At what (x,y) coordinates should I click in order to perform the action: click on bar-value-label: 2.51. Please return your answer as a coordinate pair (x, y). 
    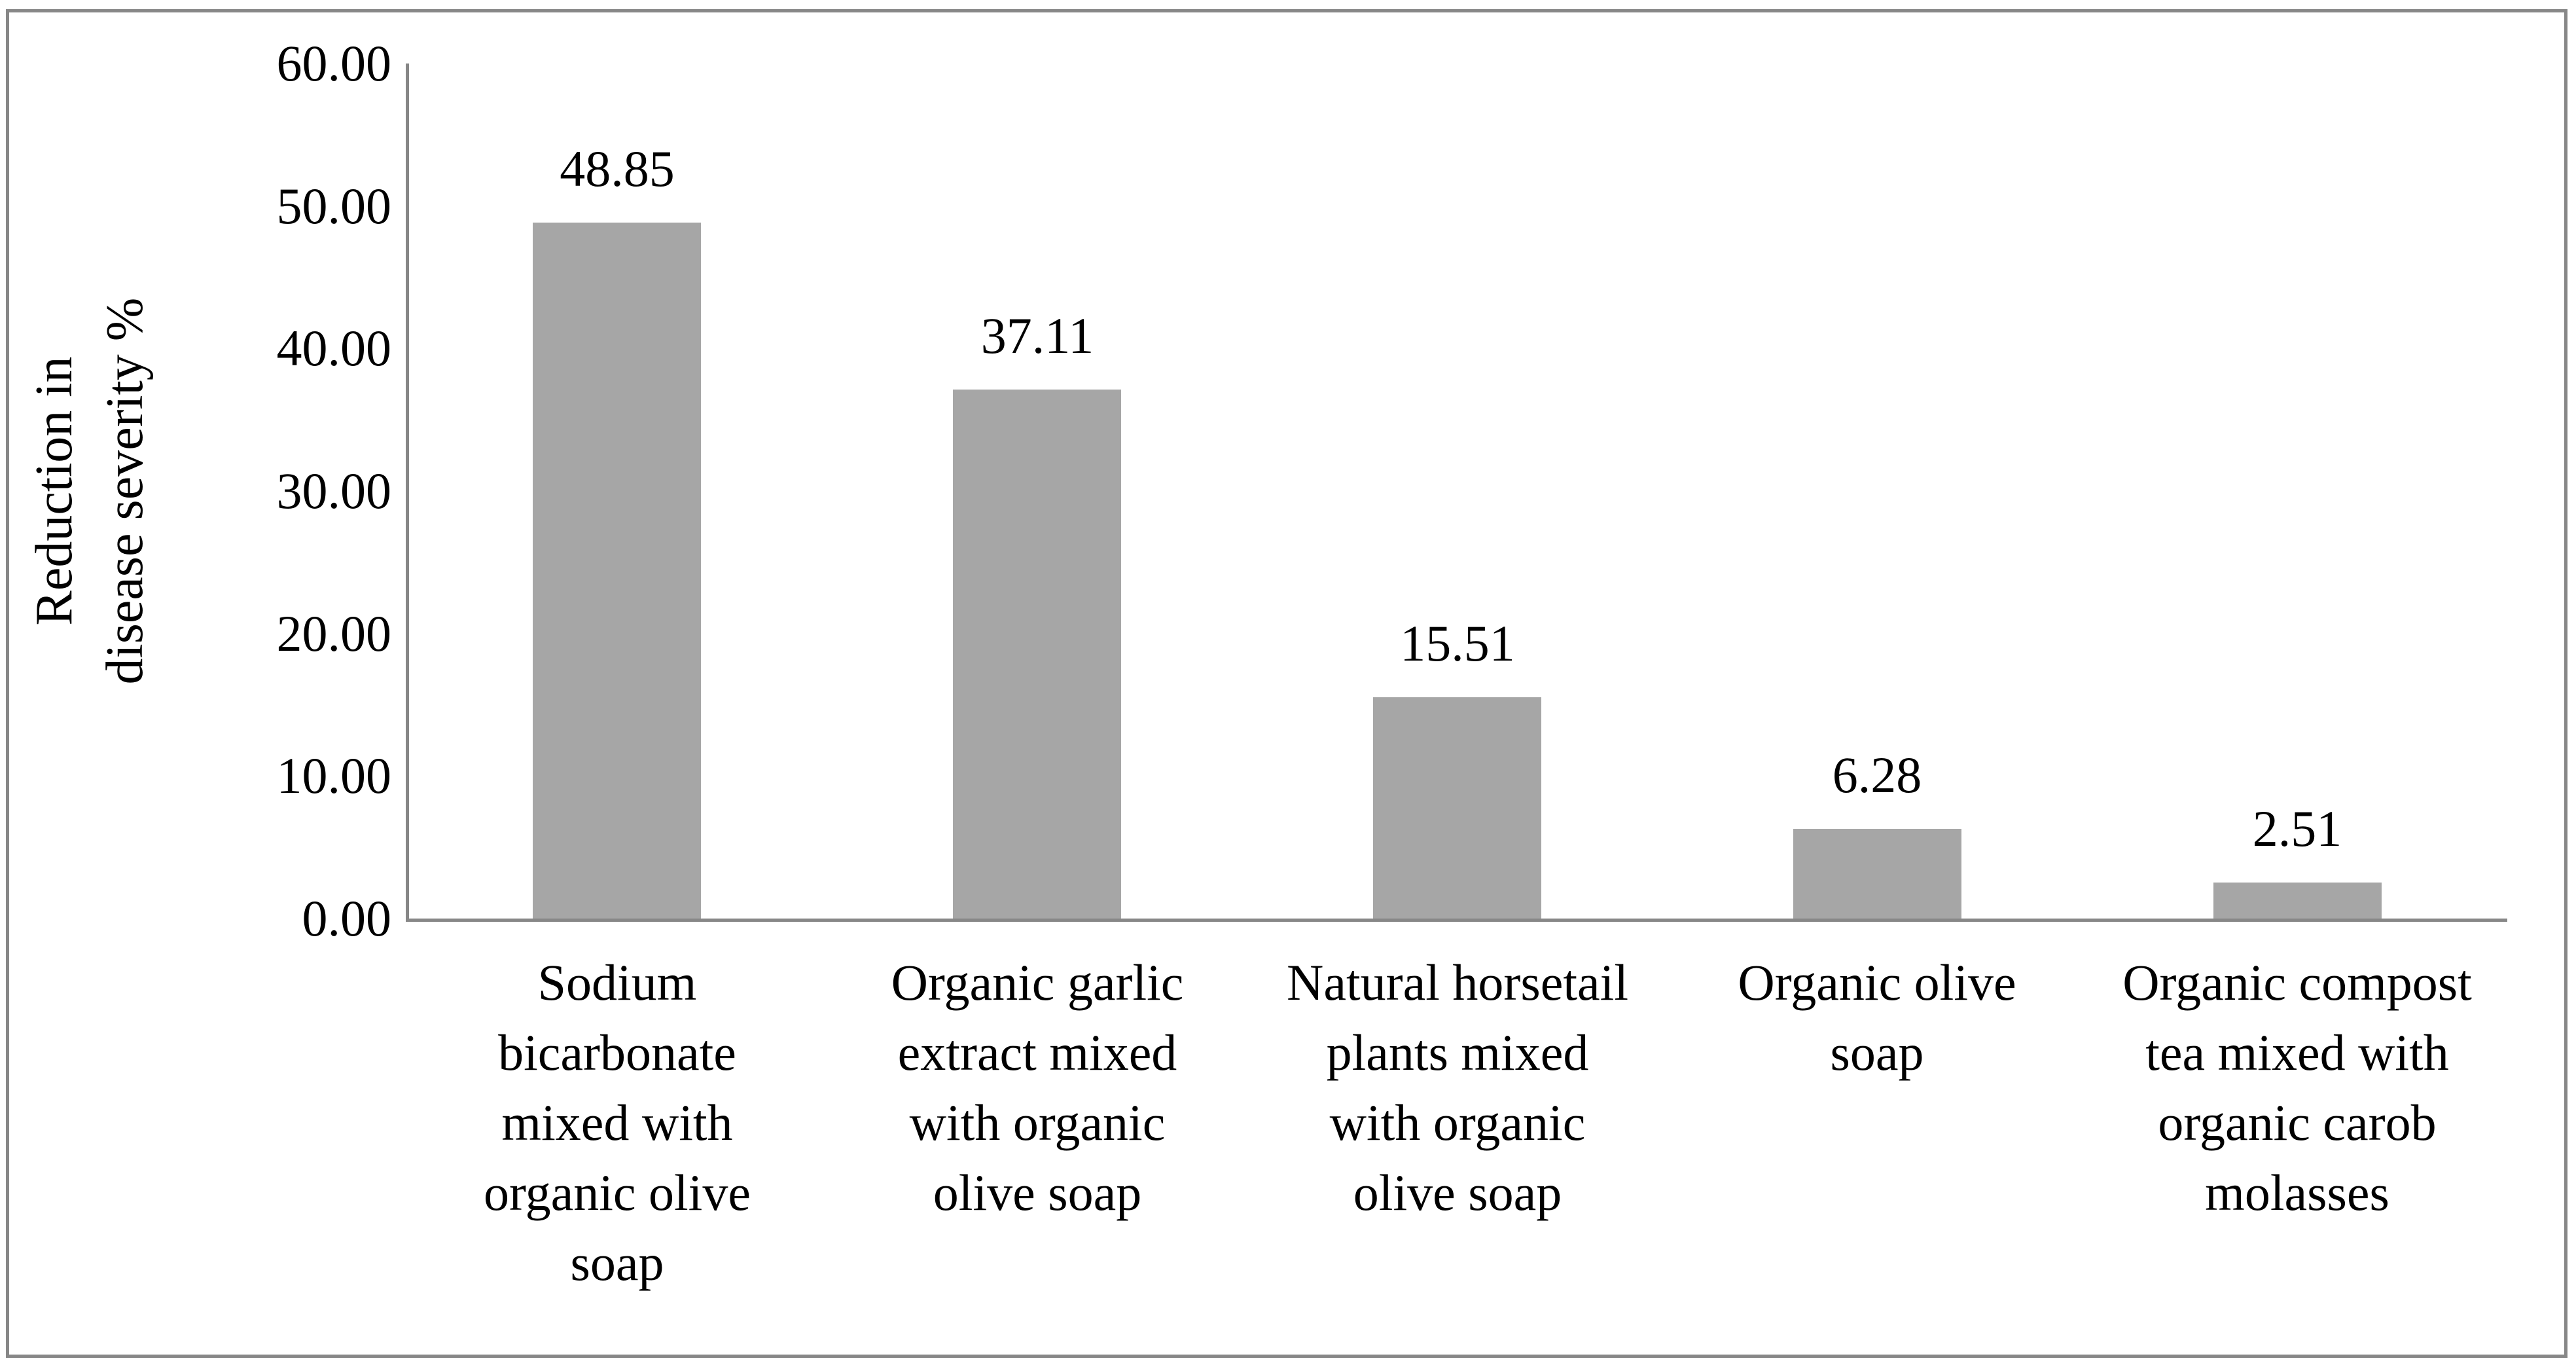
    Looking at the image, I should click on (2297, 828).